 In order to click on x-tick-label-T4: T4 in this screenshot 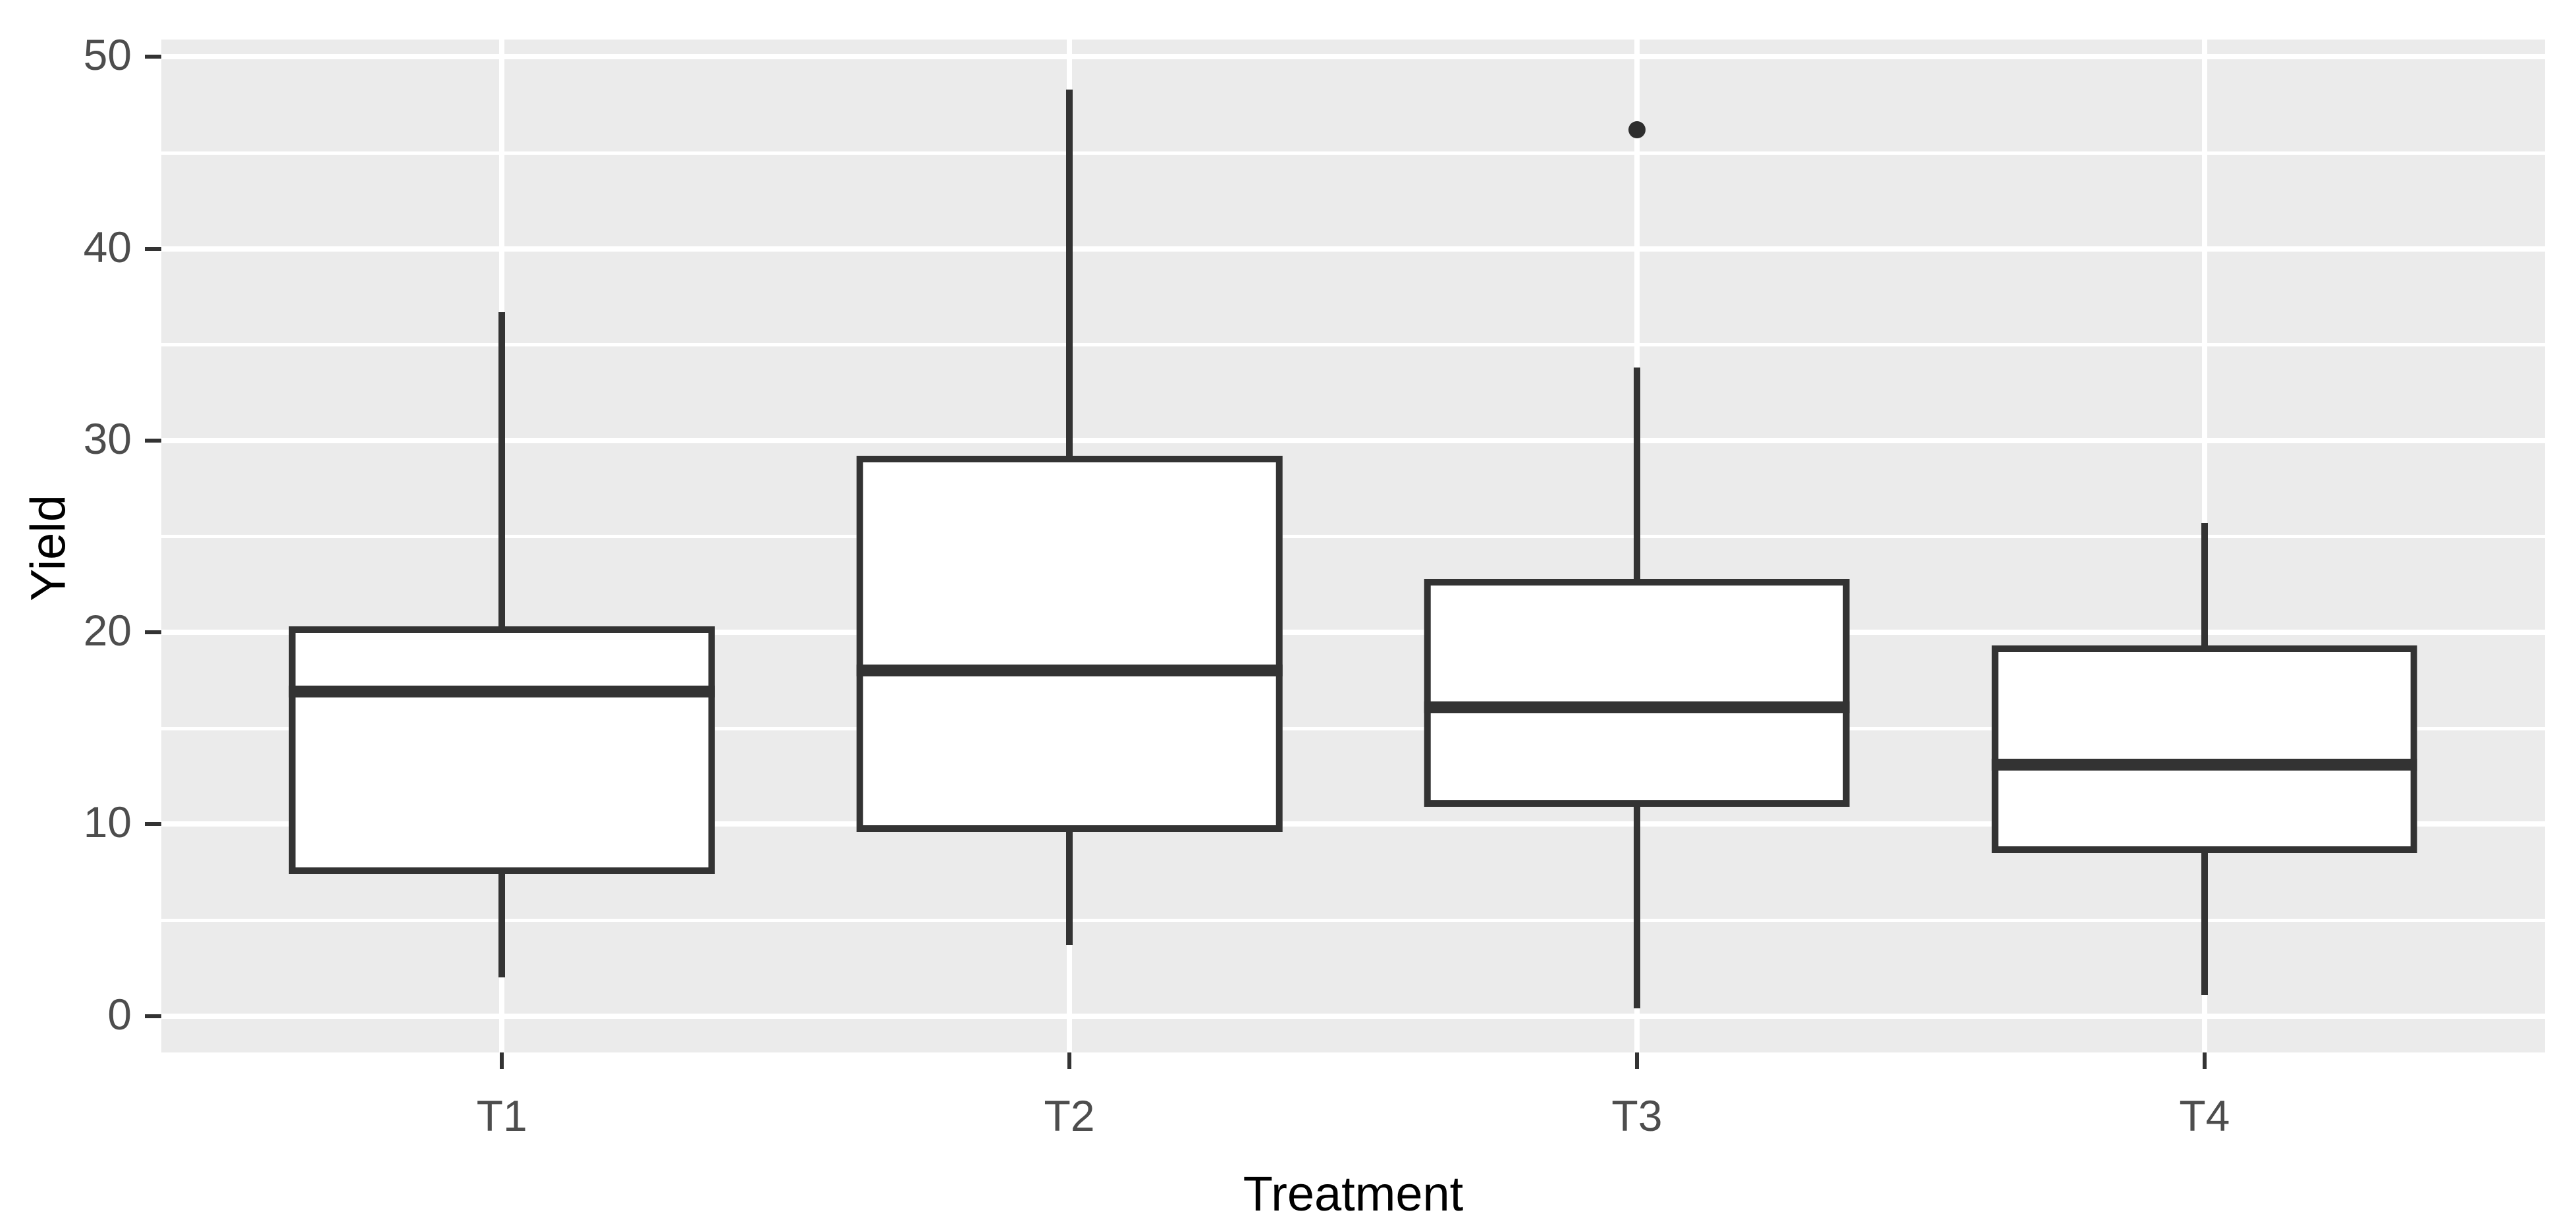, I will do `click(2204, 1115)`.